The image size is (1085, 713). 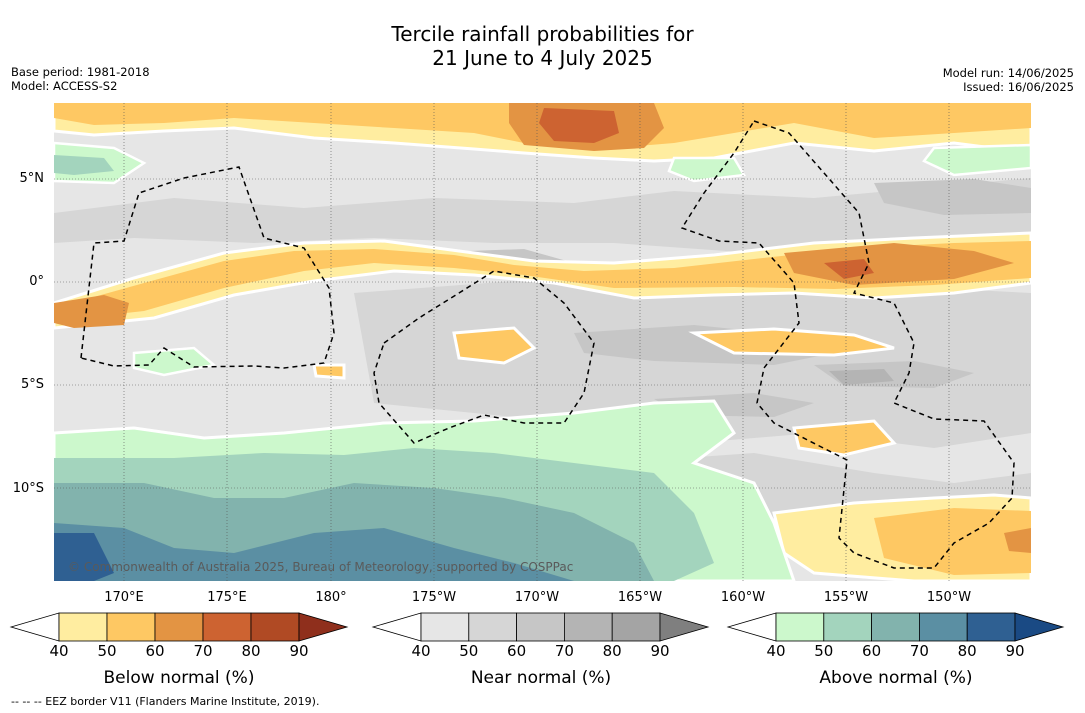 What do you see at coordinates (32, 178) in the screenshot?
I see `lat-label-5n: 5°N` at bounding box center [32, 178].